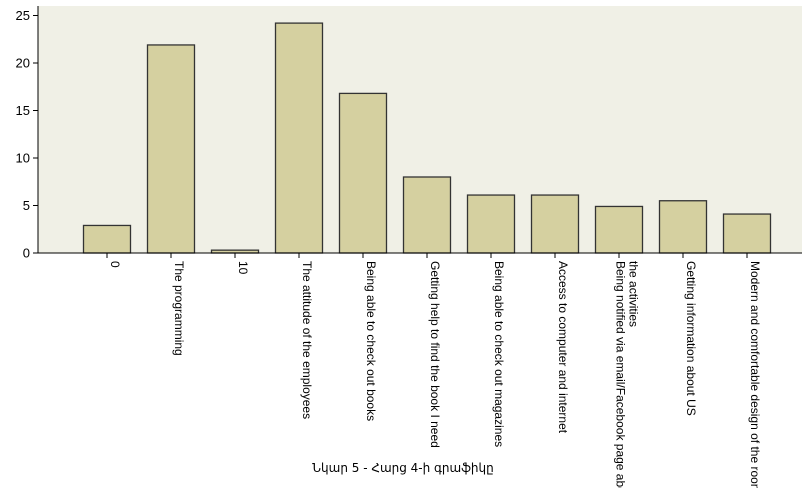  I want to click on y-tick-label: 25, so click(23, 15).